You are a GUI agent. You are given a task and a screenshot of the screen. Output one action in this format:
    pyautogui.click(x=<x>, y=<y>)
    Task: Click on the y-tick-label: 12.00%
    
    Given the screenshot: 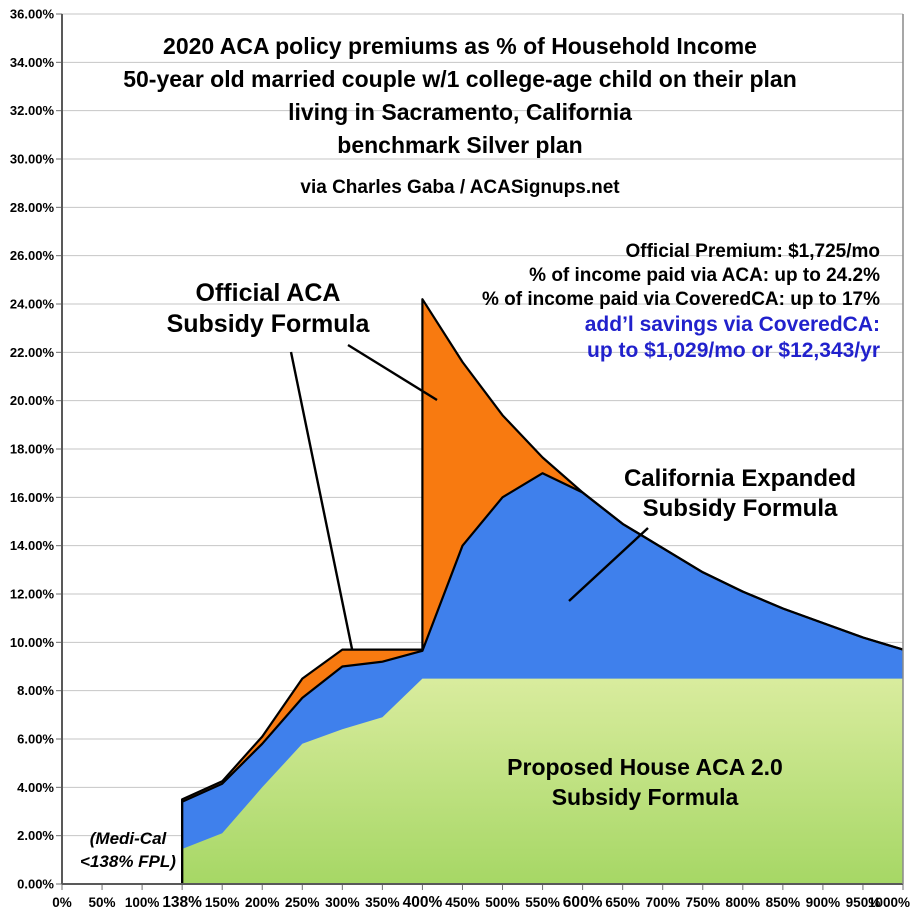 What is the action you would take?
    pyautogui.click(x=32, y=594)
    